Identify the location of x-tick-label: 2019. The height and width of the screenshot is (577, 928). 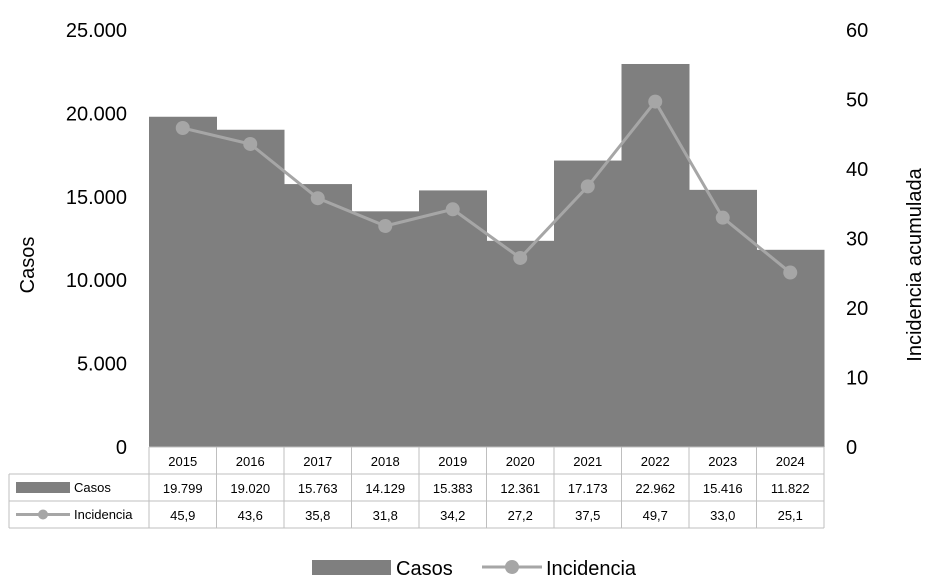
(452, 461).